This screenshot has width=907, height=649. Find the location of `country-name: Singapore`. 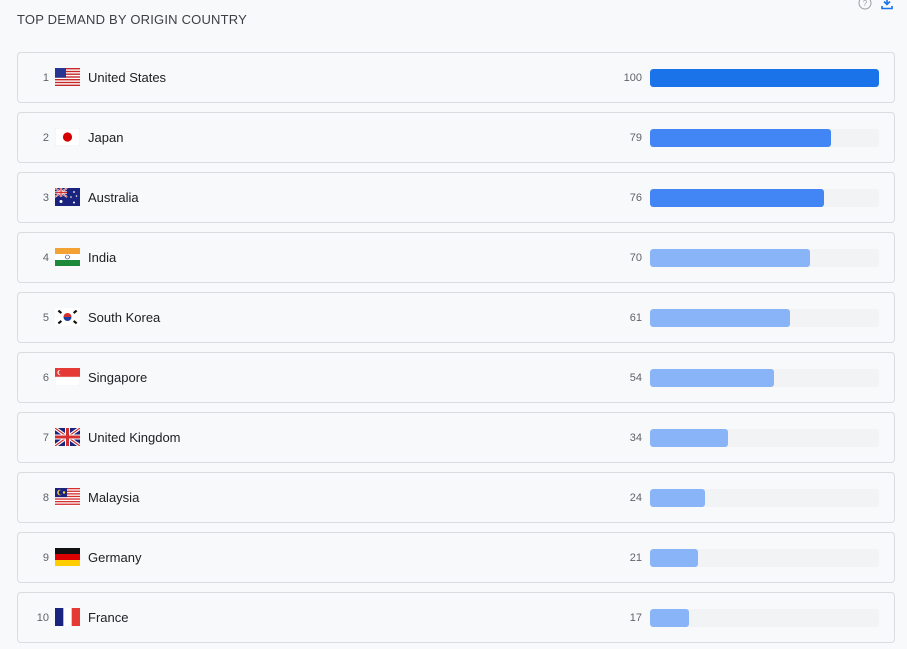

country-name: Singapore is located at coordinates (118, 377).